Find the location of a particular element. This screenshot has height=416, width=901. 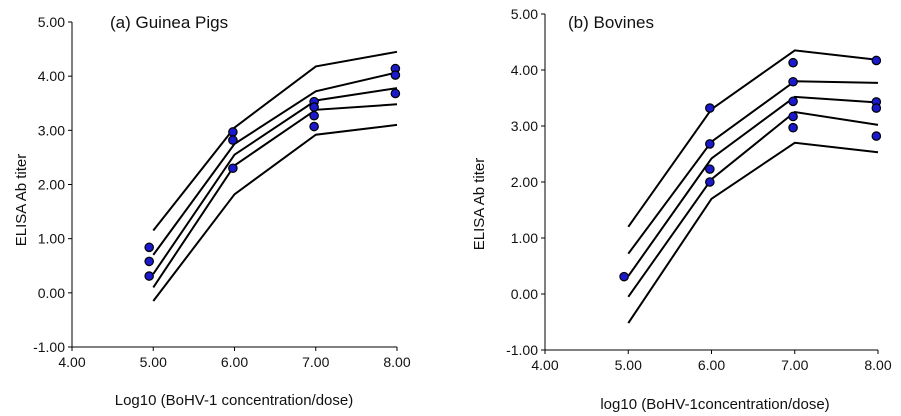

x-axis-label: log10 (BoHV-1concentration/dose) is located at coordinates (714, 404).